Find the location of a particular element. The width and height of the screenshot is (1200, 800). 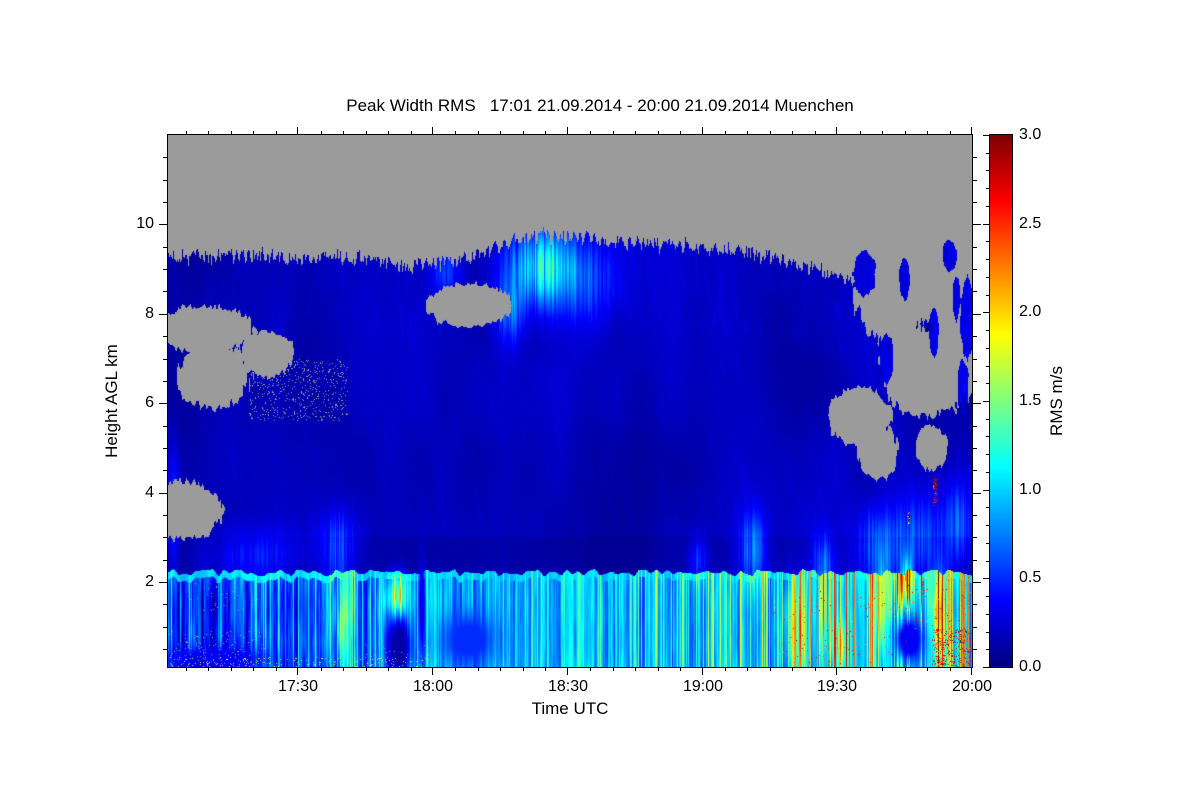

y-tick-label: 8 is located at coordinates (149, 313).